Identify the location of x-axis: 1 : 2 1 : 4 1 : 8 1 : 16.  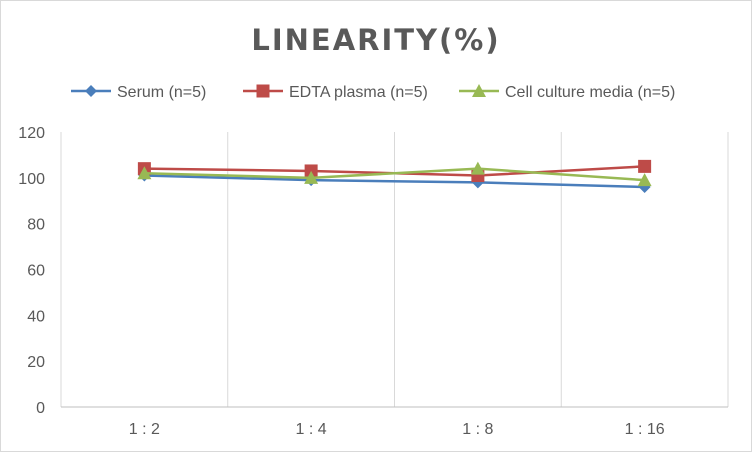
(394, 422).